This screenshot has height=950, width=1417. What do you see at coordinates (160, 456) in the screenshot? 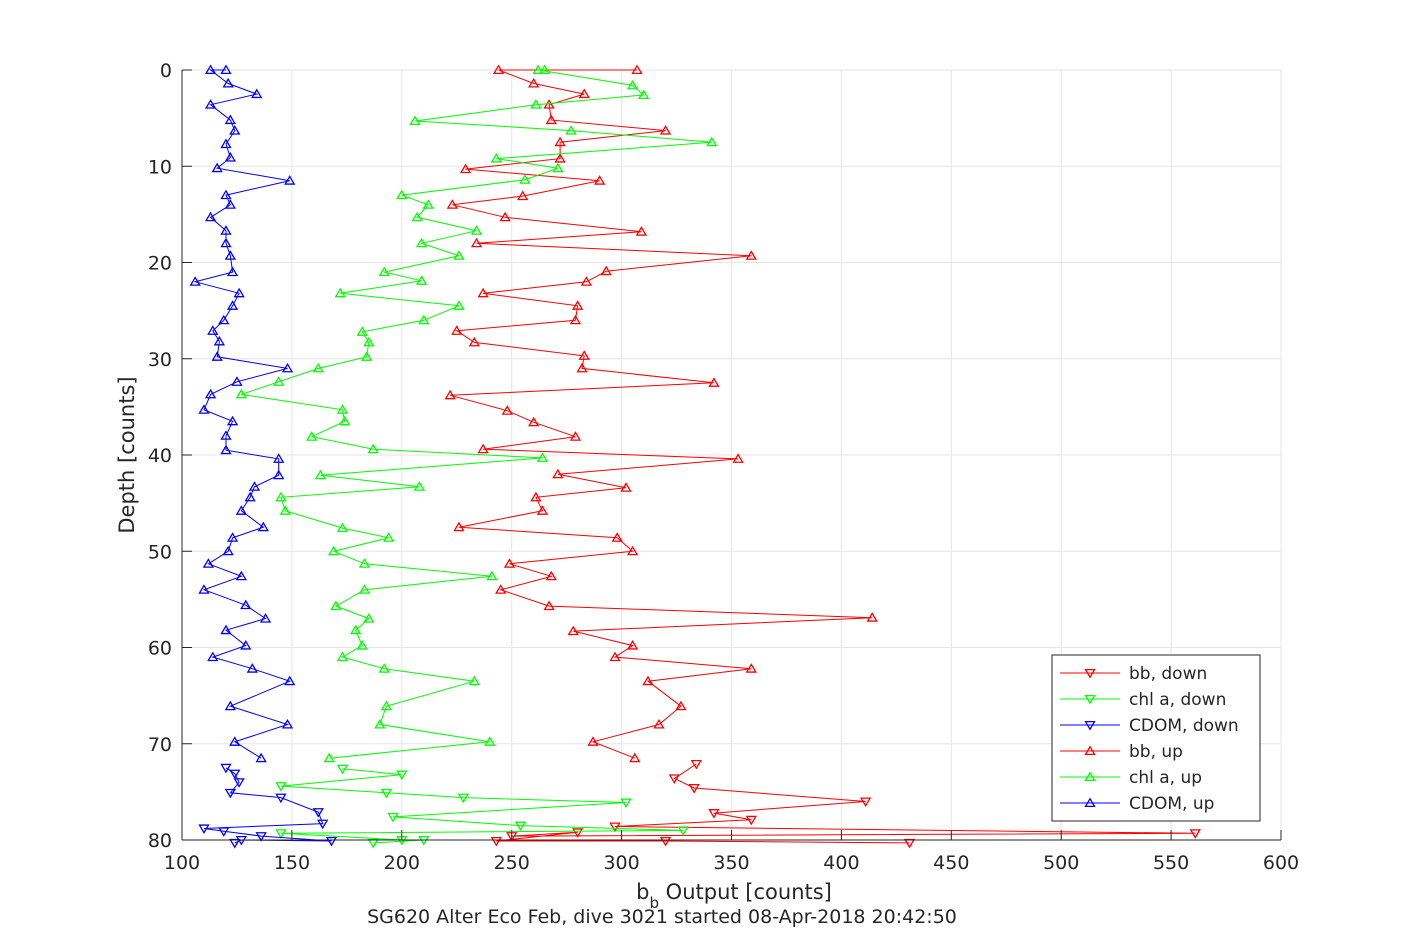
I see `y-tick-label: 40` at bounding box center [160, 456].